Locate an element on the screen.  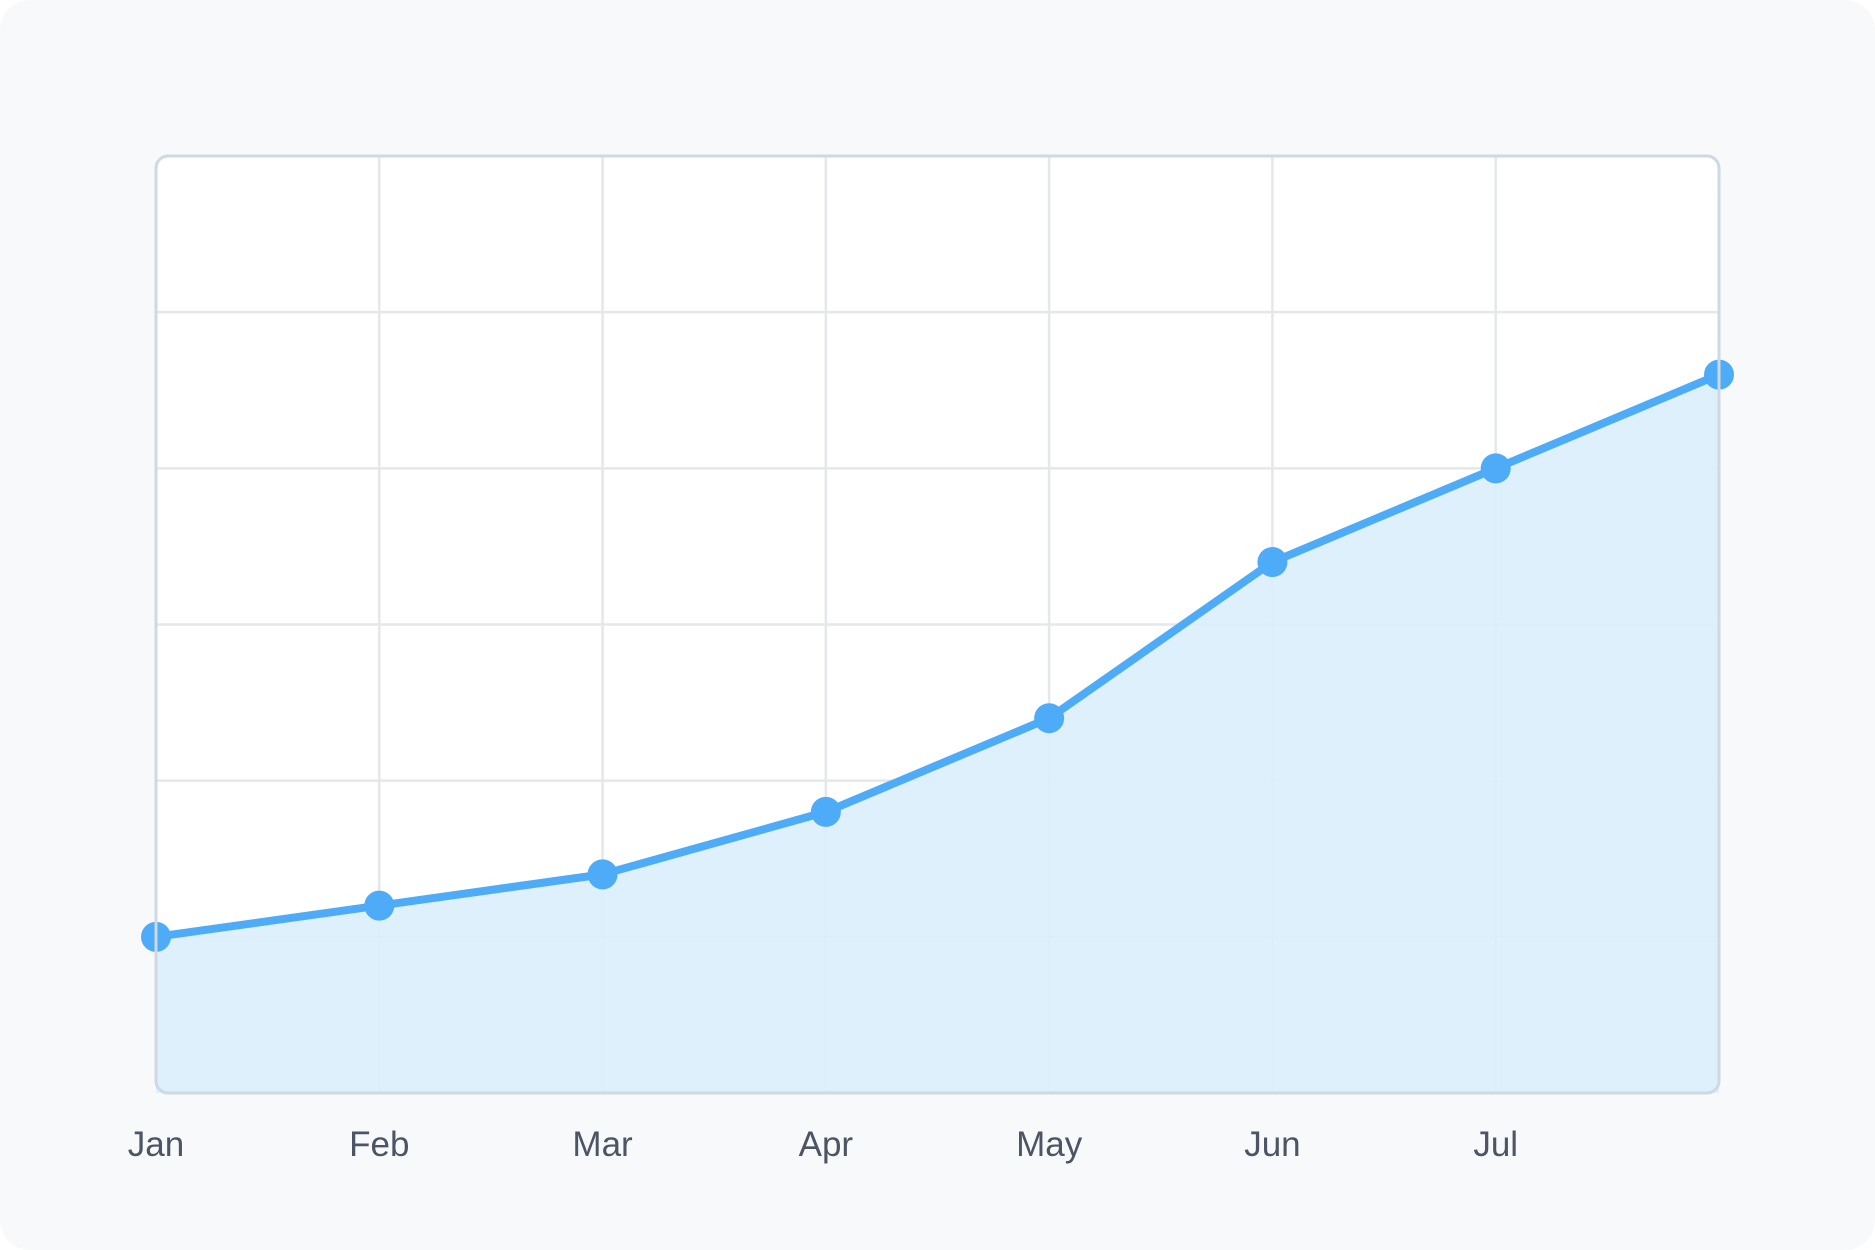
x-tick-label: Jan is located at coordinates (156, 1144).